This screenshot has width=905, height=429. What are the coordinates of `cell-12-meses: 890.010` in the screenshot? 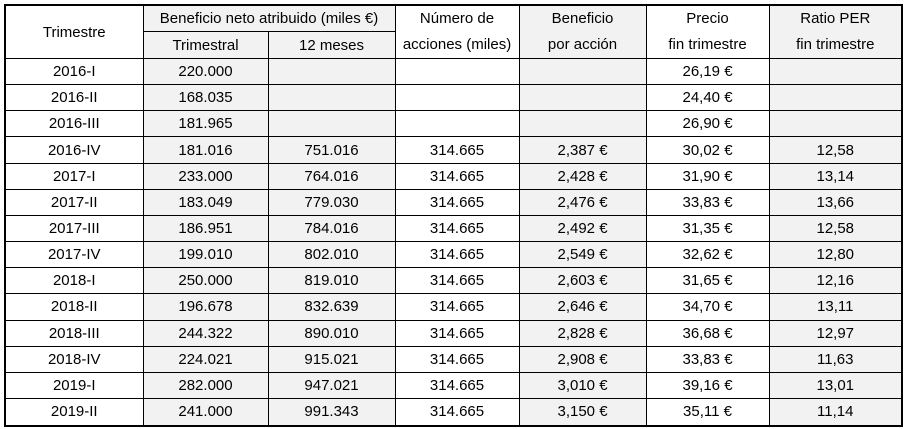 It's located at (331, 333).